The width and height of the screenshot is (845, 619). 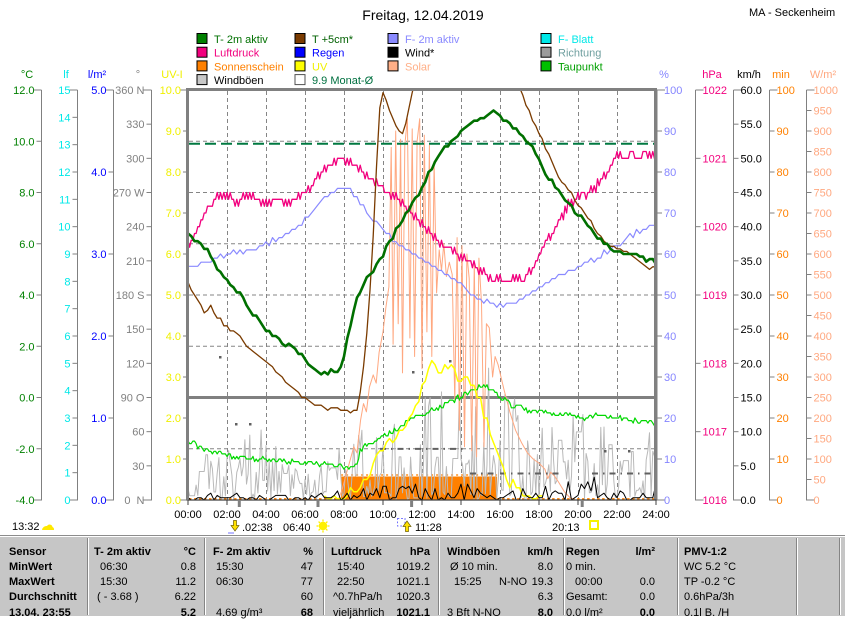 What do you see at coordinates (422, 515) in the screenshot?
I see `svg-text: 12:00` at bounding box center [422, 515].